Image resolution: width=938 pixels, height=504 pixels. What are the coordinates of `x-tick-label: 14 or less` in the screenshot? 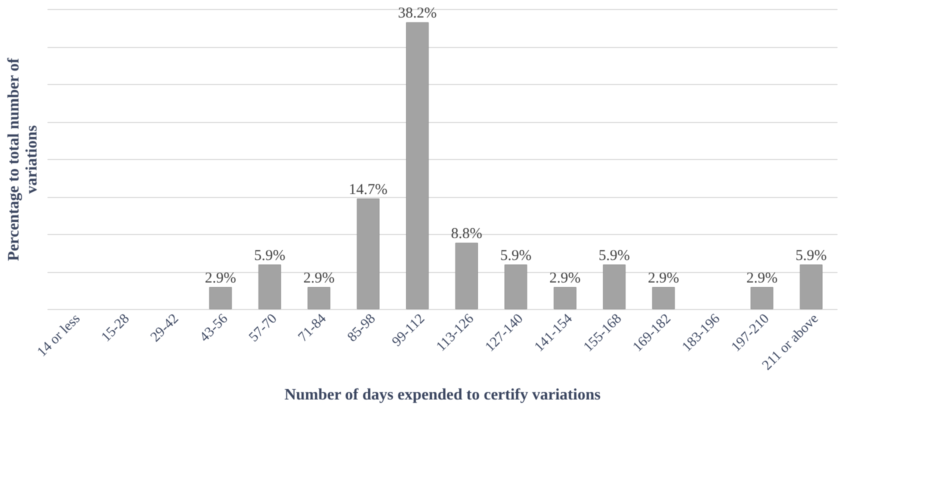 It's located at (59, 336).